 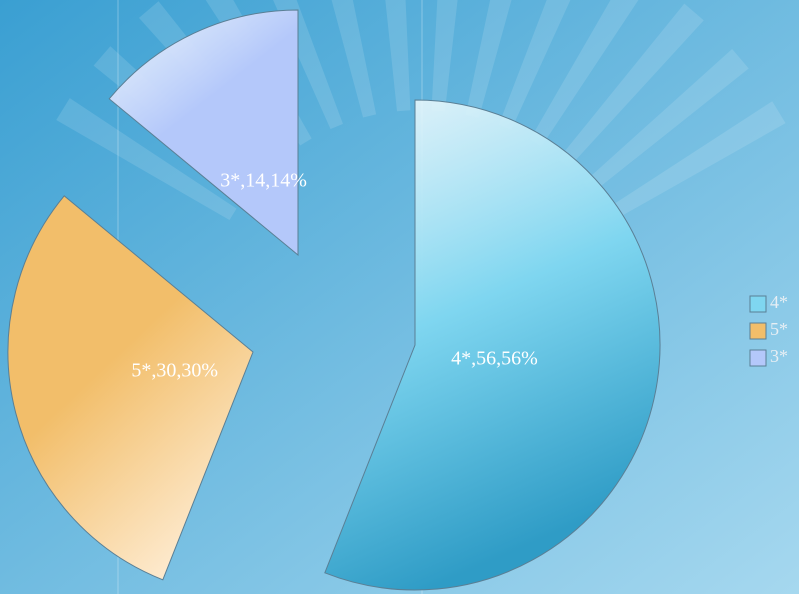 What do you see at coordinates (779, 356) in the screenshot?
I see `legend-label: 3*` at bounding box center [779, 356].